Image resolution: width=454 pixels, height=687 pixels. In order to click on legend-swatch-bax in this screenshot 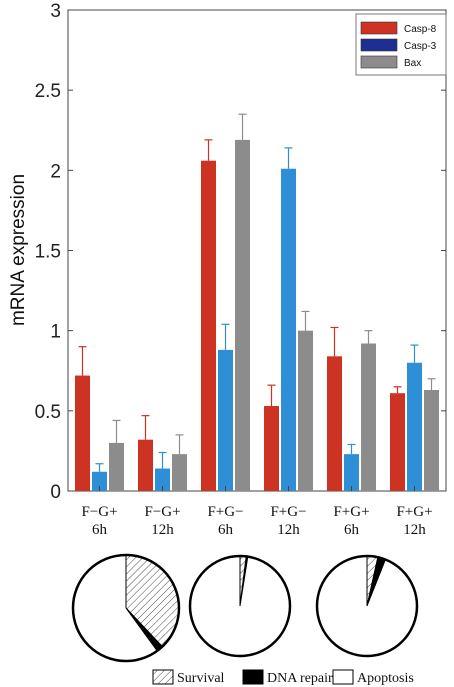, I will do `click(379, 62)`.